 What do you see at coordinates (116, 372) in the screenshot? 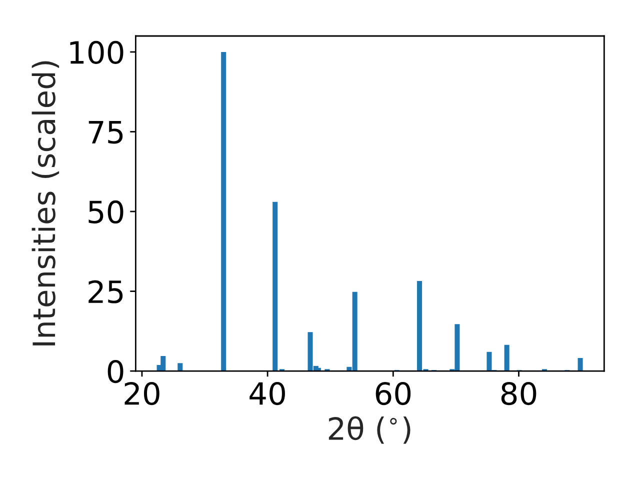
I see `y-tick-label: 0` at bounding box center [116, 372].